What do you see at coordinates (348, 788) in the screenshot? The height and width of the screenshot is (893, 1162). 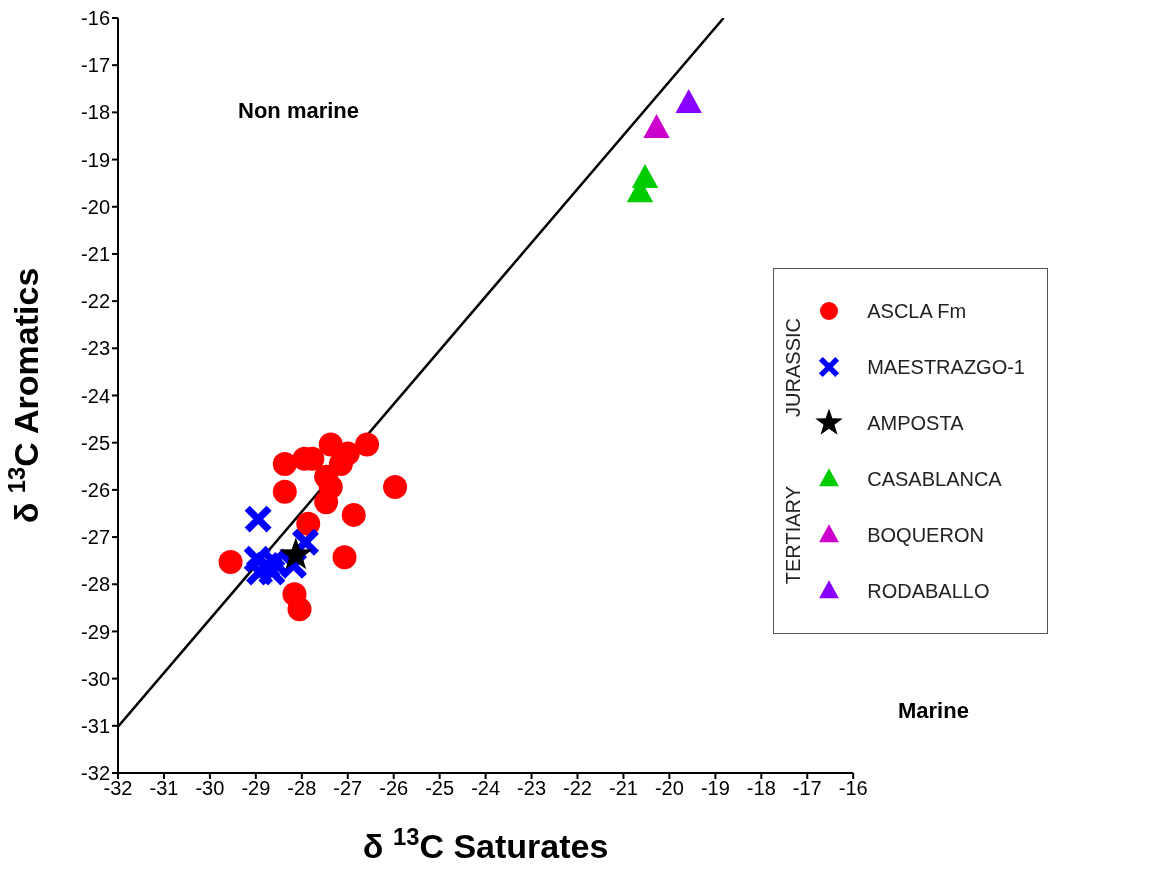 I see `x-tick-label: -27` at bounding box center [348, 788].